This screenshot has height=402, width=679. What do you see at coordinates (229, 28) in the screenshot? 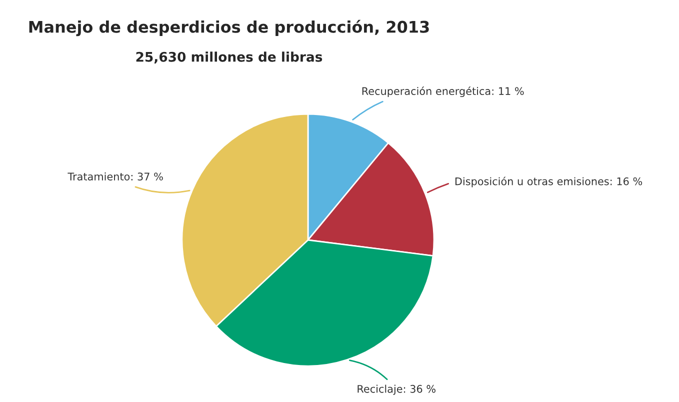
I see `chart-title: Manejo de desperdicios de producción, 2013` at bounding box center [229, 28].